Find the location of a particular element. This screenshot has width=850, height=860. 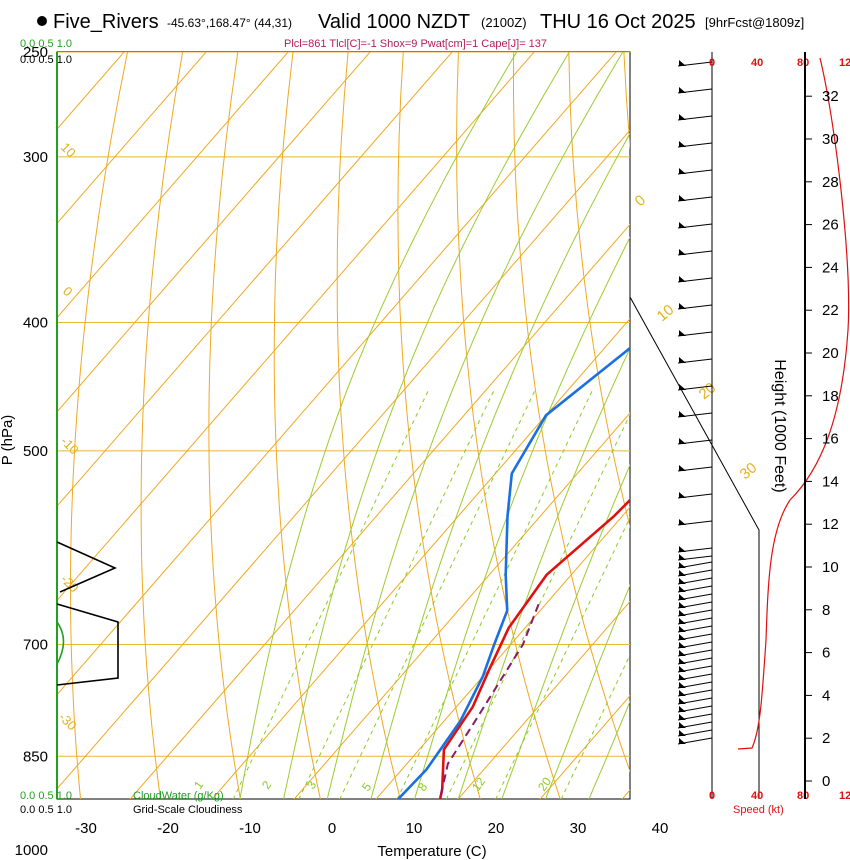

height-tick-label: 6 is located at coordinates (826, 653).